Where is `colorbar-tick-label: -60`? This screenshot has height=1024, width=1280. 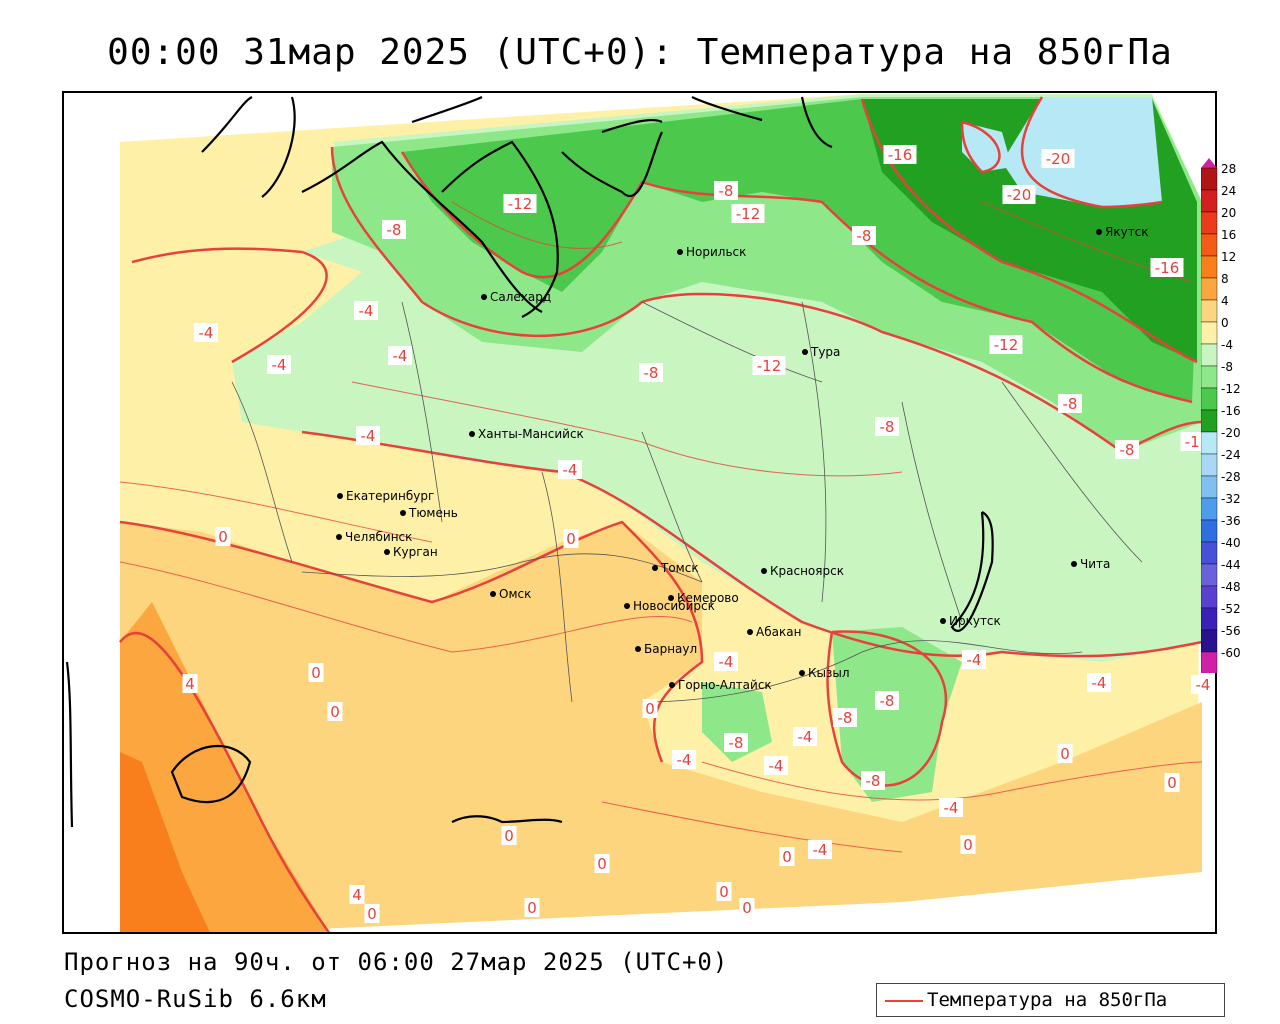 colorbar-tick-label: -60 is located at coordinates (1231, 653).